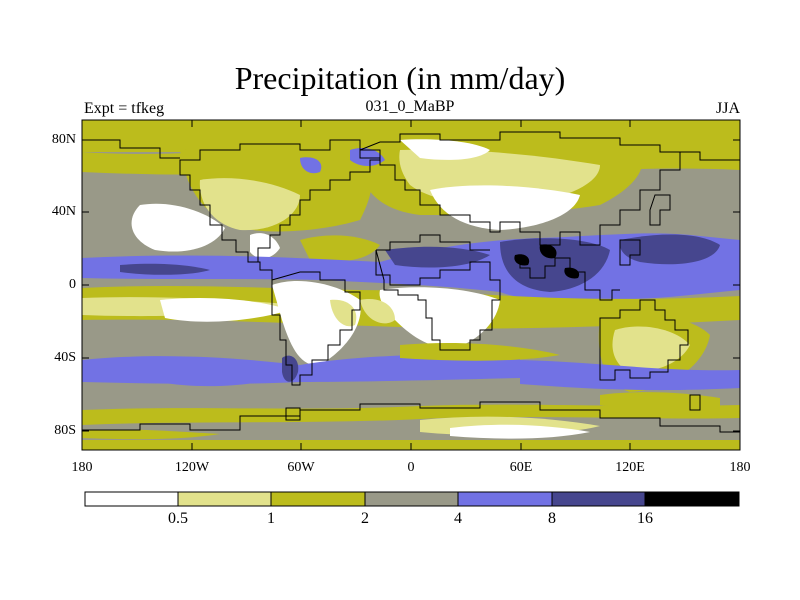 The image size is (800, 600). Describe the element at coordinates (178, 518) in the screenshot. I see `colorbar-label: 0.5` at that location.